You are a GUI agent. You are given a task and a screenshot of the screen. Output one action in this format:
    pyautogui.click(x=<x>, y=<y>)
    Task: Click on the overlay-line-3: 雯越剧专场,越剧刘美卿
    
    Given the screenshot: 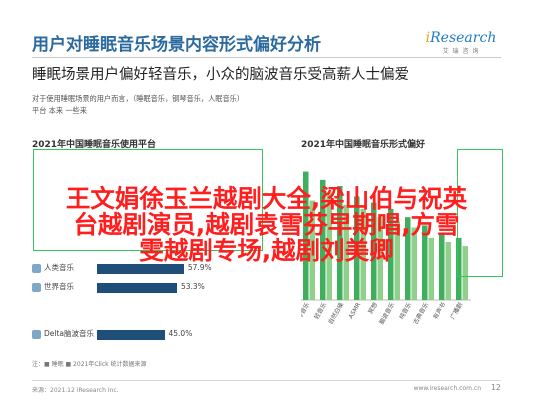 What is the action you would take?
    pyautogui.click(x=266, y=250)
    